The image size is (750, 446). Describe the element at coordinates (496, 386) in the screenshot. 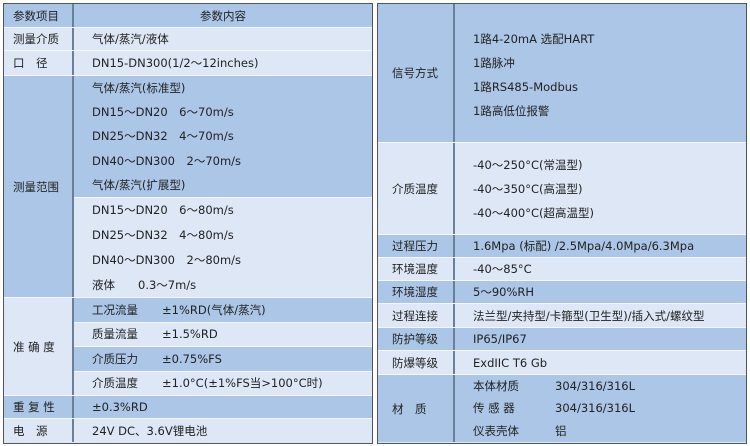

I see `key: 本体材质` at that location.